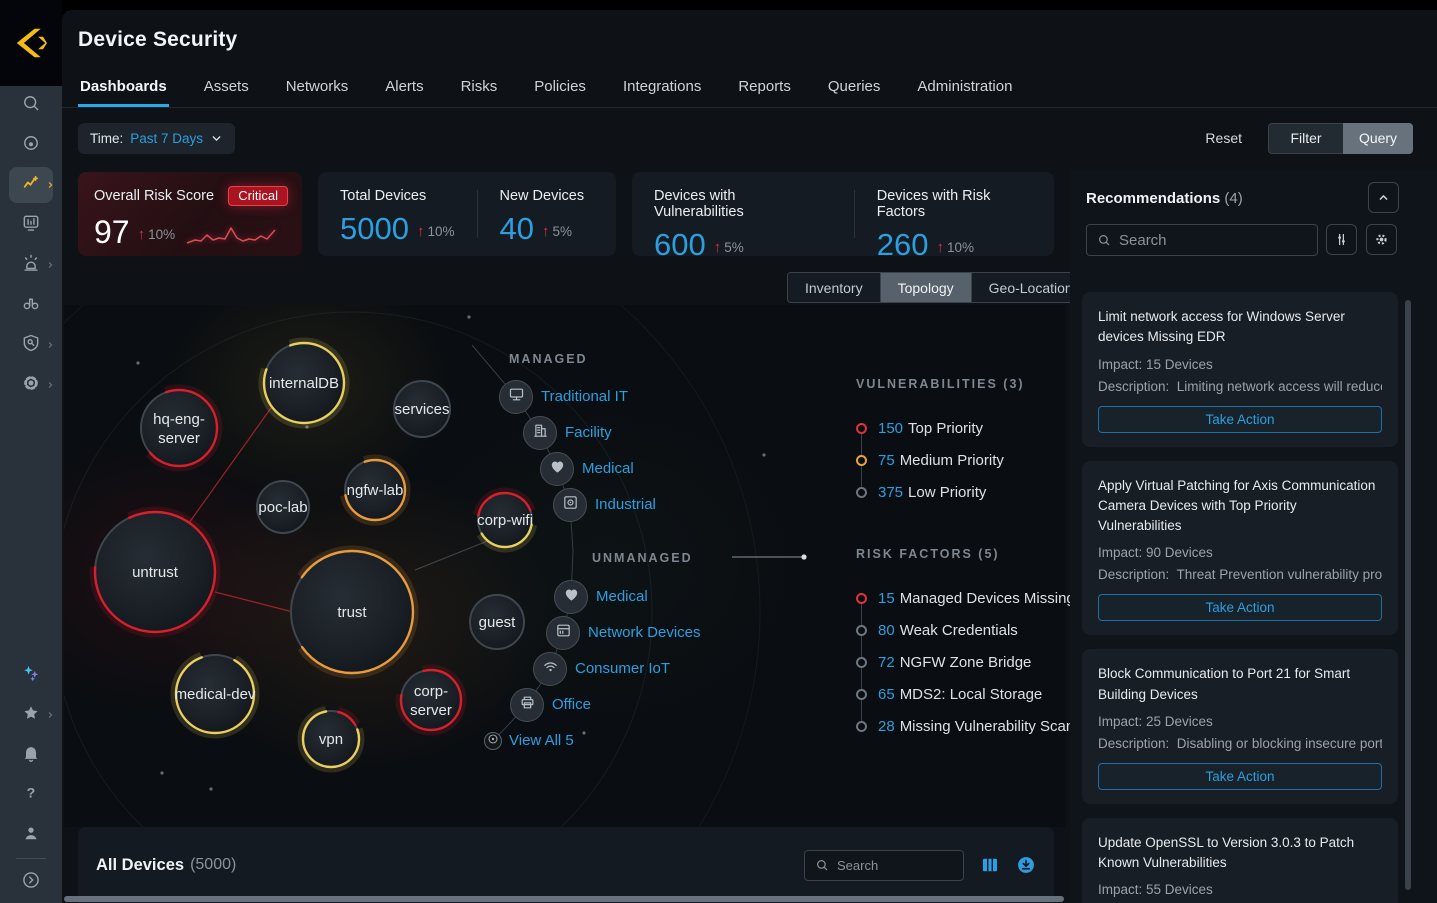  I want to click on category-network-devices, so click(563, 633).